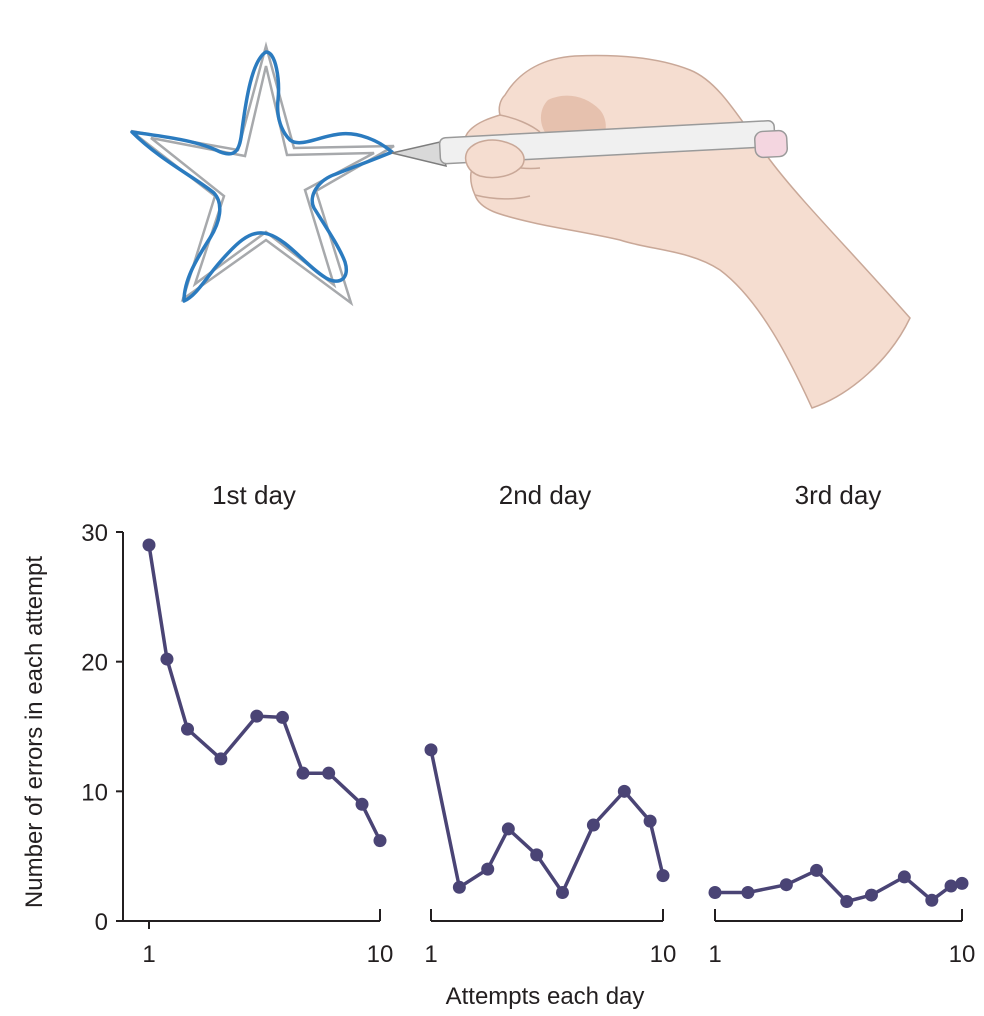 This screenshot has height=1016, width=984. What do you see at coordinates (254, 495) in the screenshot?
I see `panel-title: 1st day` at bounding box center [254, 495].